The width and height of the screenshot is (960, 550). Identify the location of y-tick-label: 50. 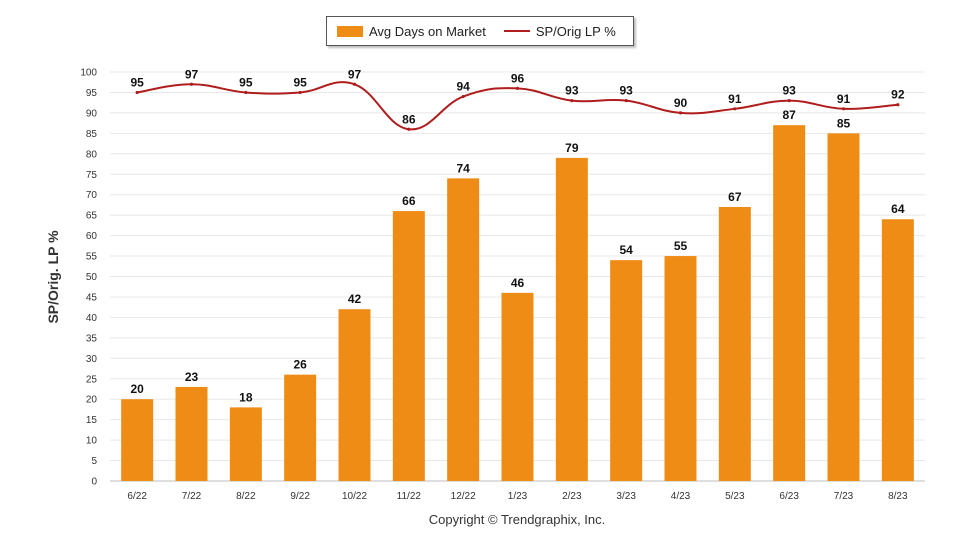
(92, 277).